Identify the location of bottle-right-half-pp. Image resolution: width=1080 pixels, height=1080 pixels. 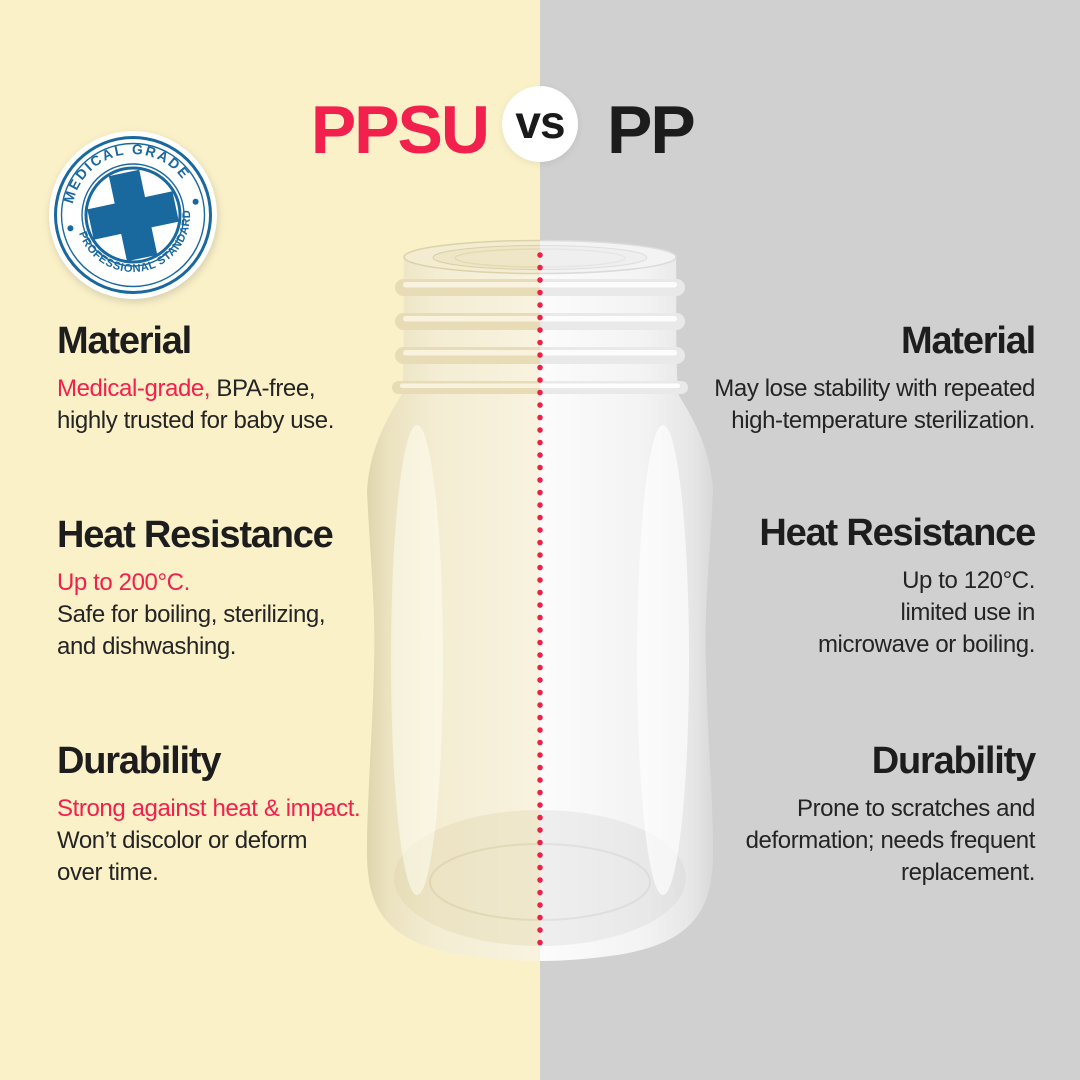
(626, 600).